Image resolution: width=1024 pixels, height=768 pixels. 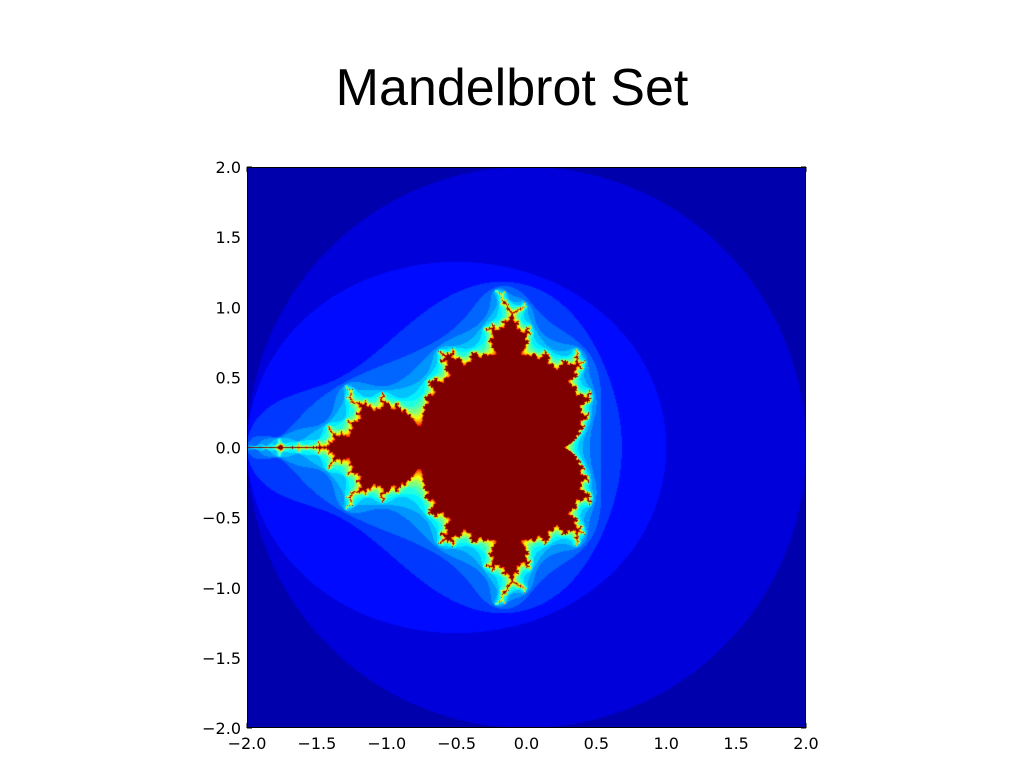 What do you see at coordinates (805, 743) in the screenshot?
I see `x-tick-label: 2.0` at bounding box center [805, 743].